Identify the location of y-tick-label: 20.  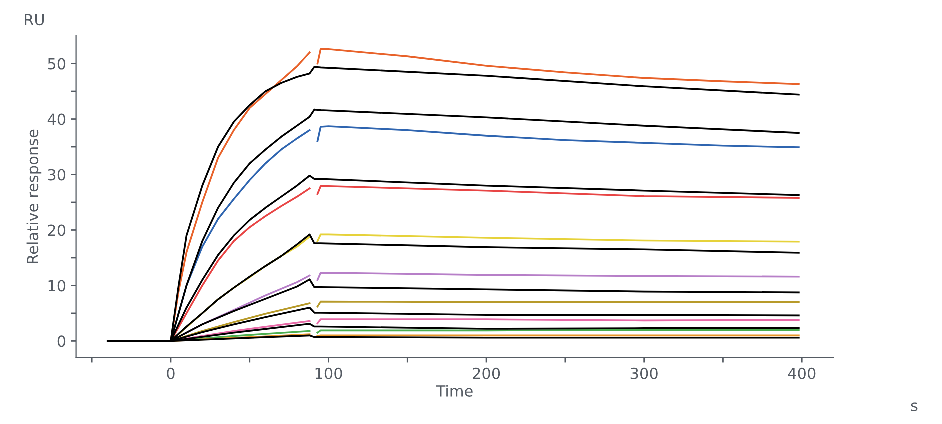
(57, 230).